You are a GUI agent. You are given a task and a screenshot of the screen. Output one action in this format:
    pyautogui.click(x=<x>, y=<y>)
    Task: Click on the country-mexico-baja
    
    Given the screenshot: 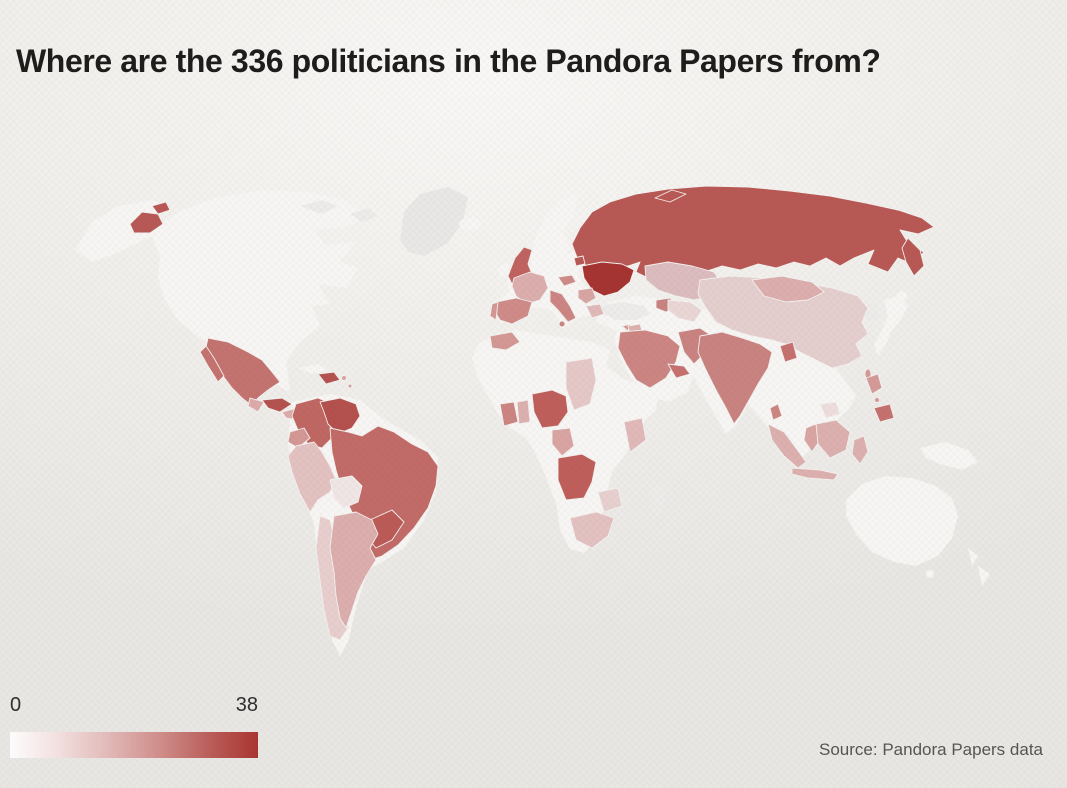 What is the action you would take?
    pyautogui.click(x=212, y=364)
    